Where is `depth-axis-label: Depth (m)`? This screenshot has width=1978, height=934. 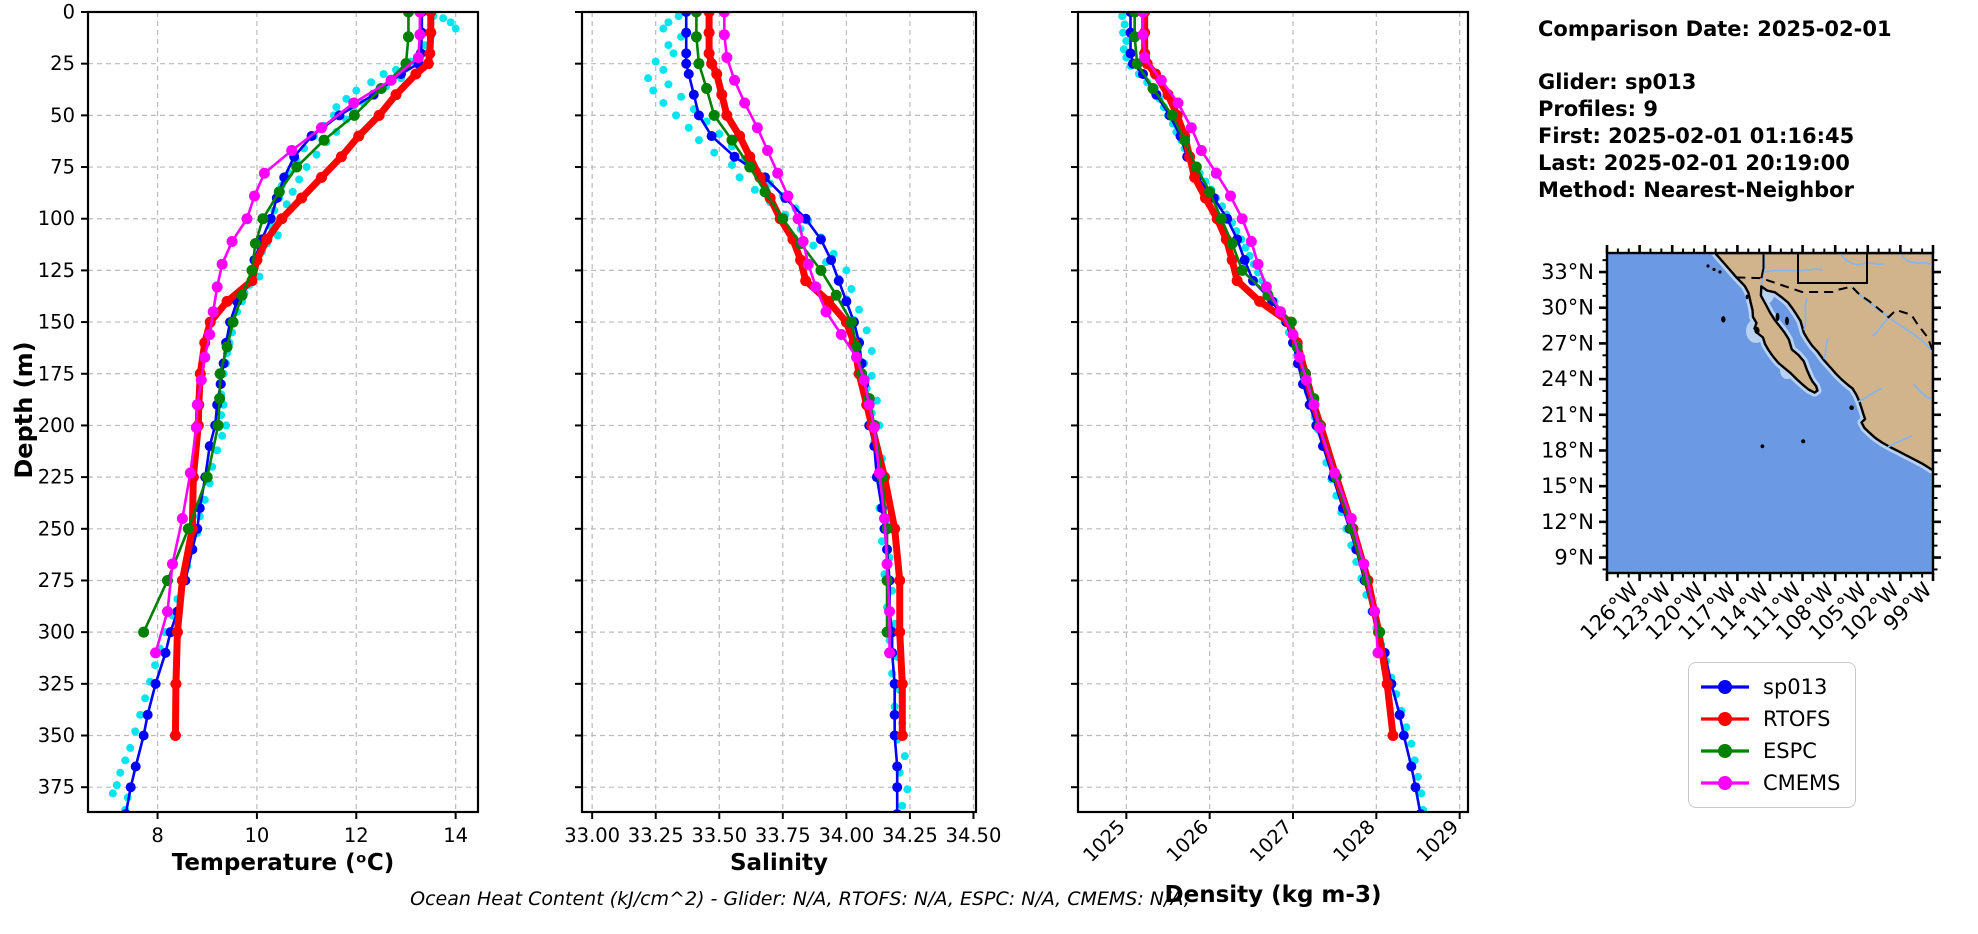 depth-axis-label: Depth (m) is located at coordinates (24, 410).